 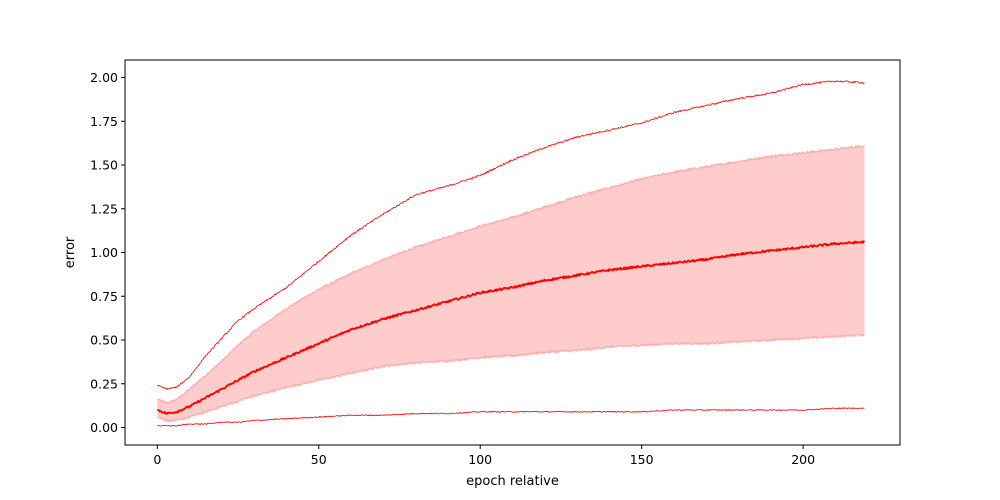 What do you see at coordinates (70, 252) in the screenshot?
I see `y-axis-label: error` at bounding box center [70, 252].